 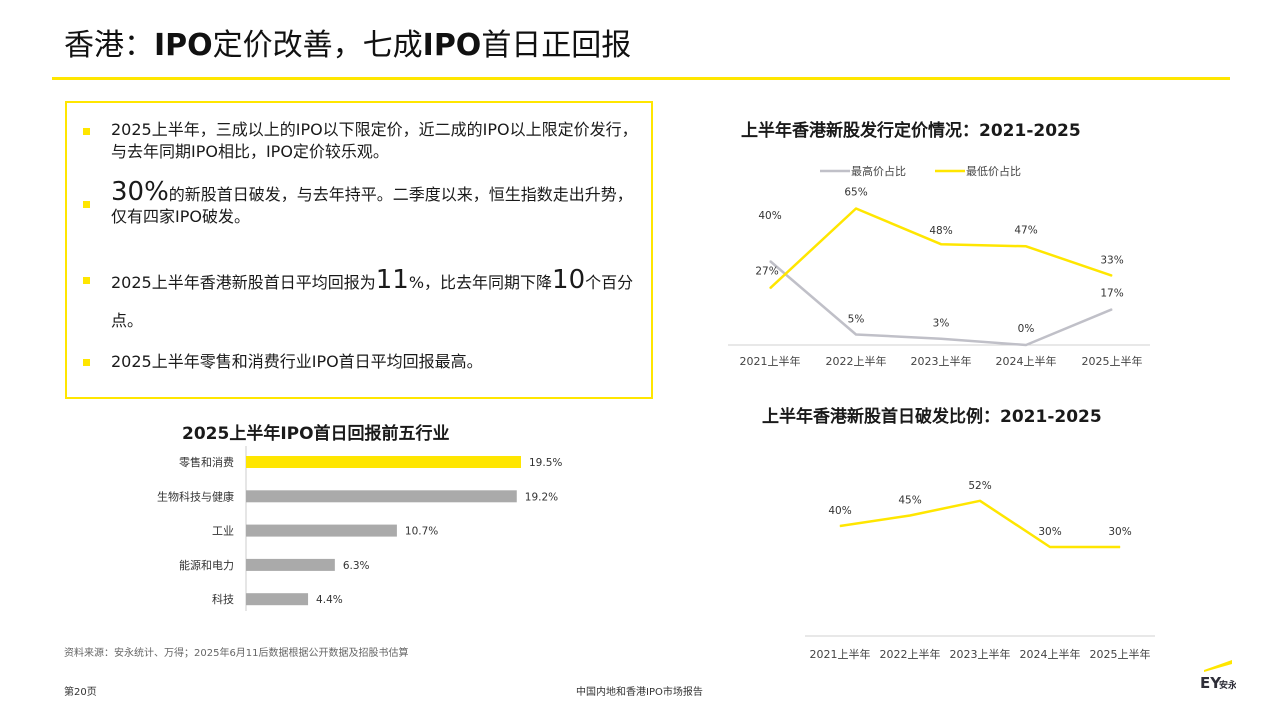 What do you see at coordinates (1111, 261) in the screenshot?
I see `data-label: 33%` at bounding box center [1111, 261].